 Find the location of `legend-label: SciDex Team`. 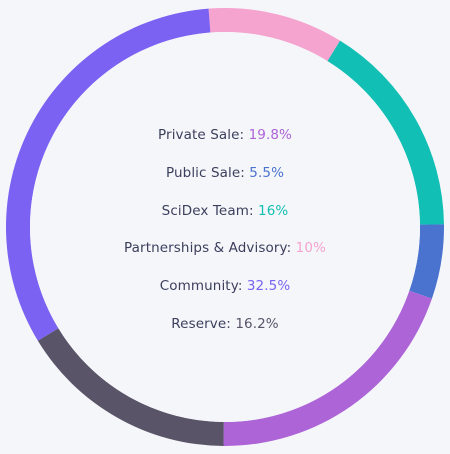

legend-label: SciDex Team is located at coordinates (205, 211).